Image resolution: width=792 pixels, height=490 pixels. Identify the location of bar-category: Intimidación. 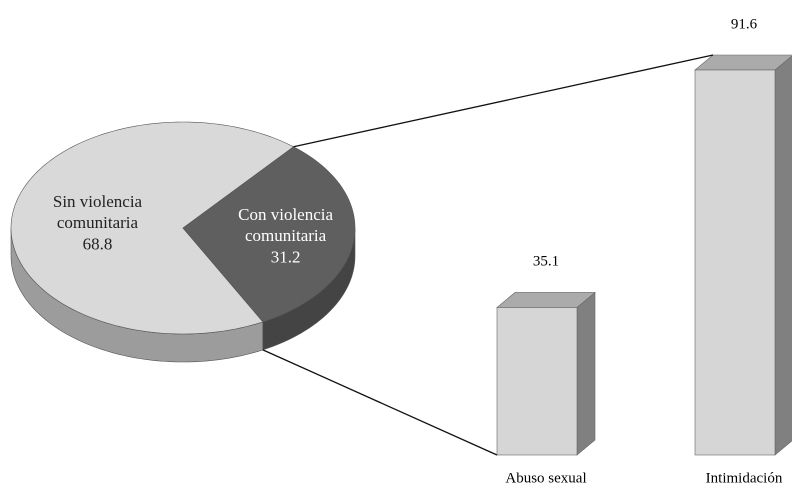
(744, 478).